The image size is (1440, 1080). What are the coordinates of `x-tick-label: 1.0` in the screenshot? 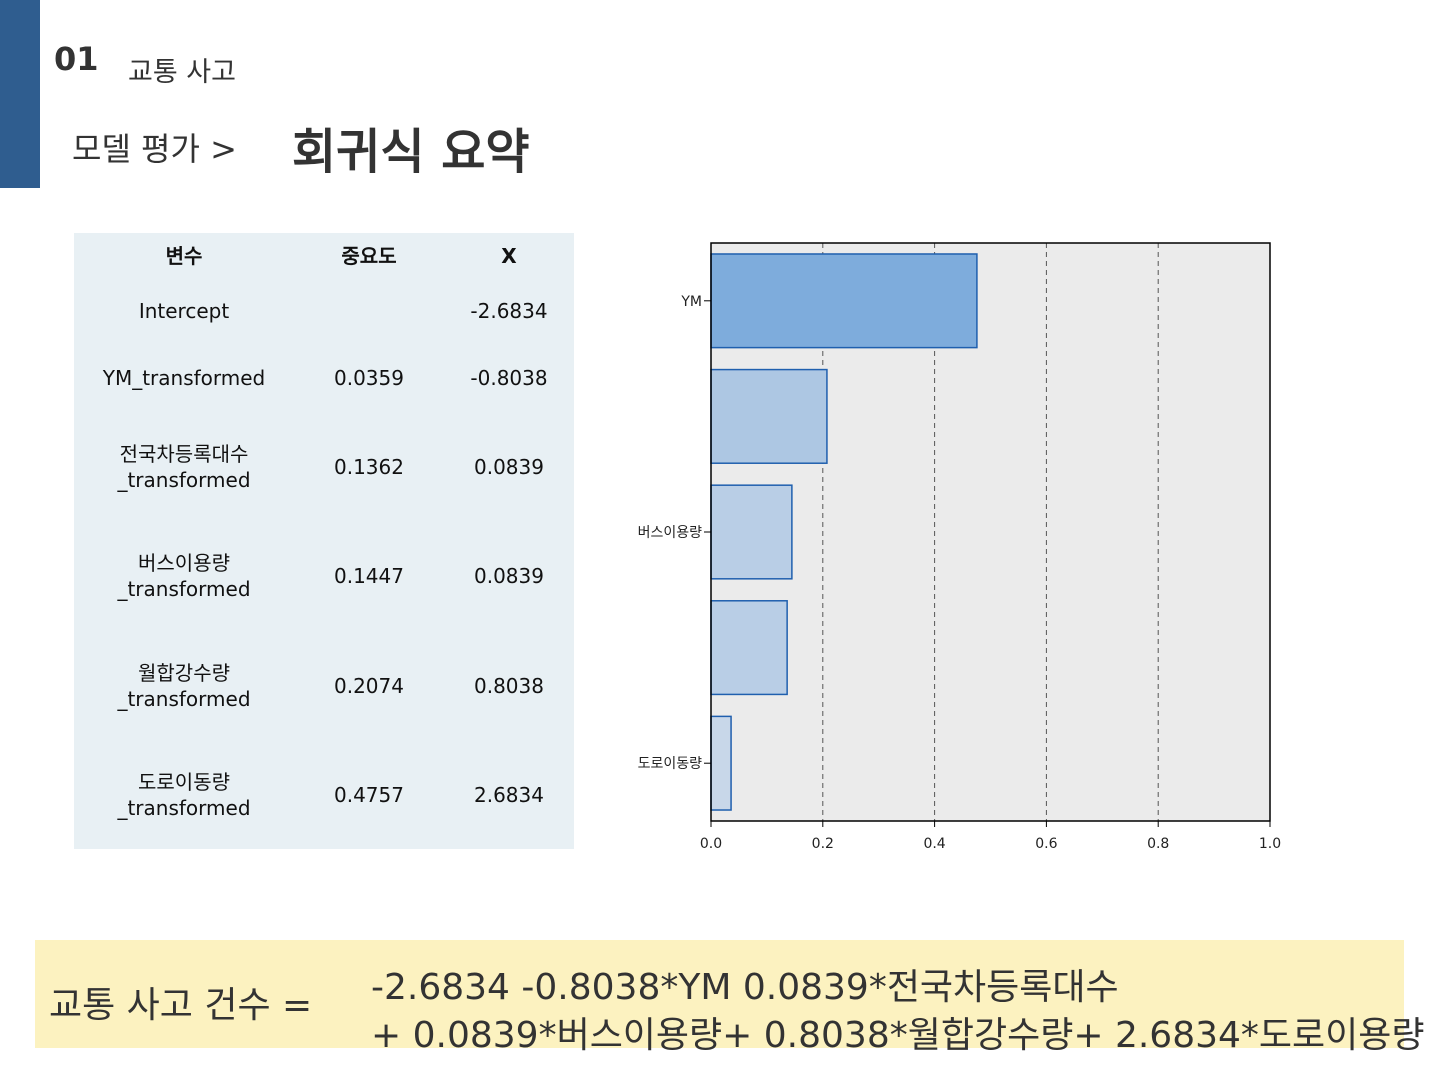 It's located at (1270, 844).